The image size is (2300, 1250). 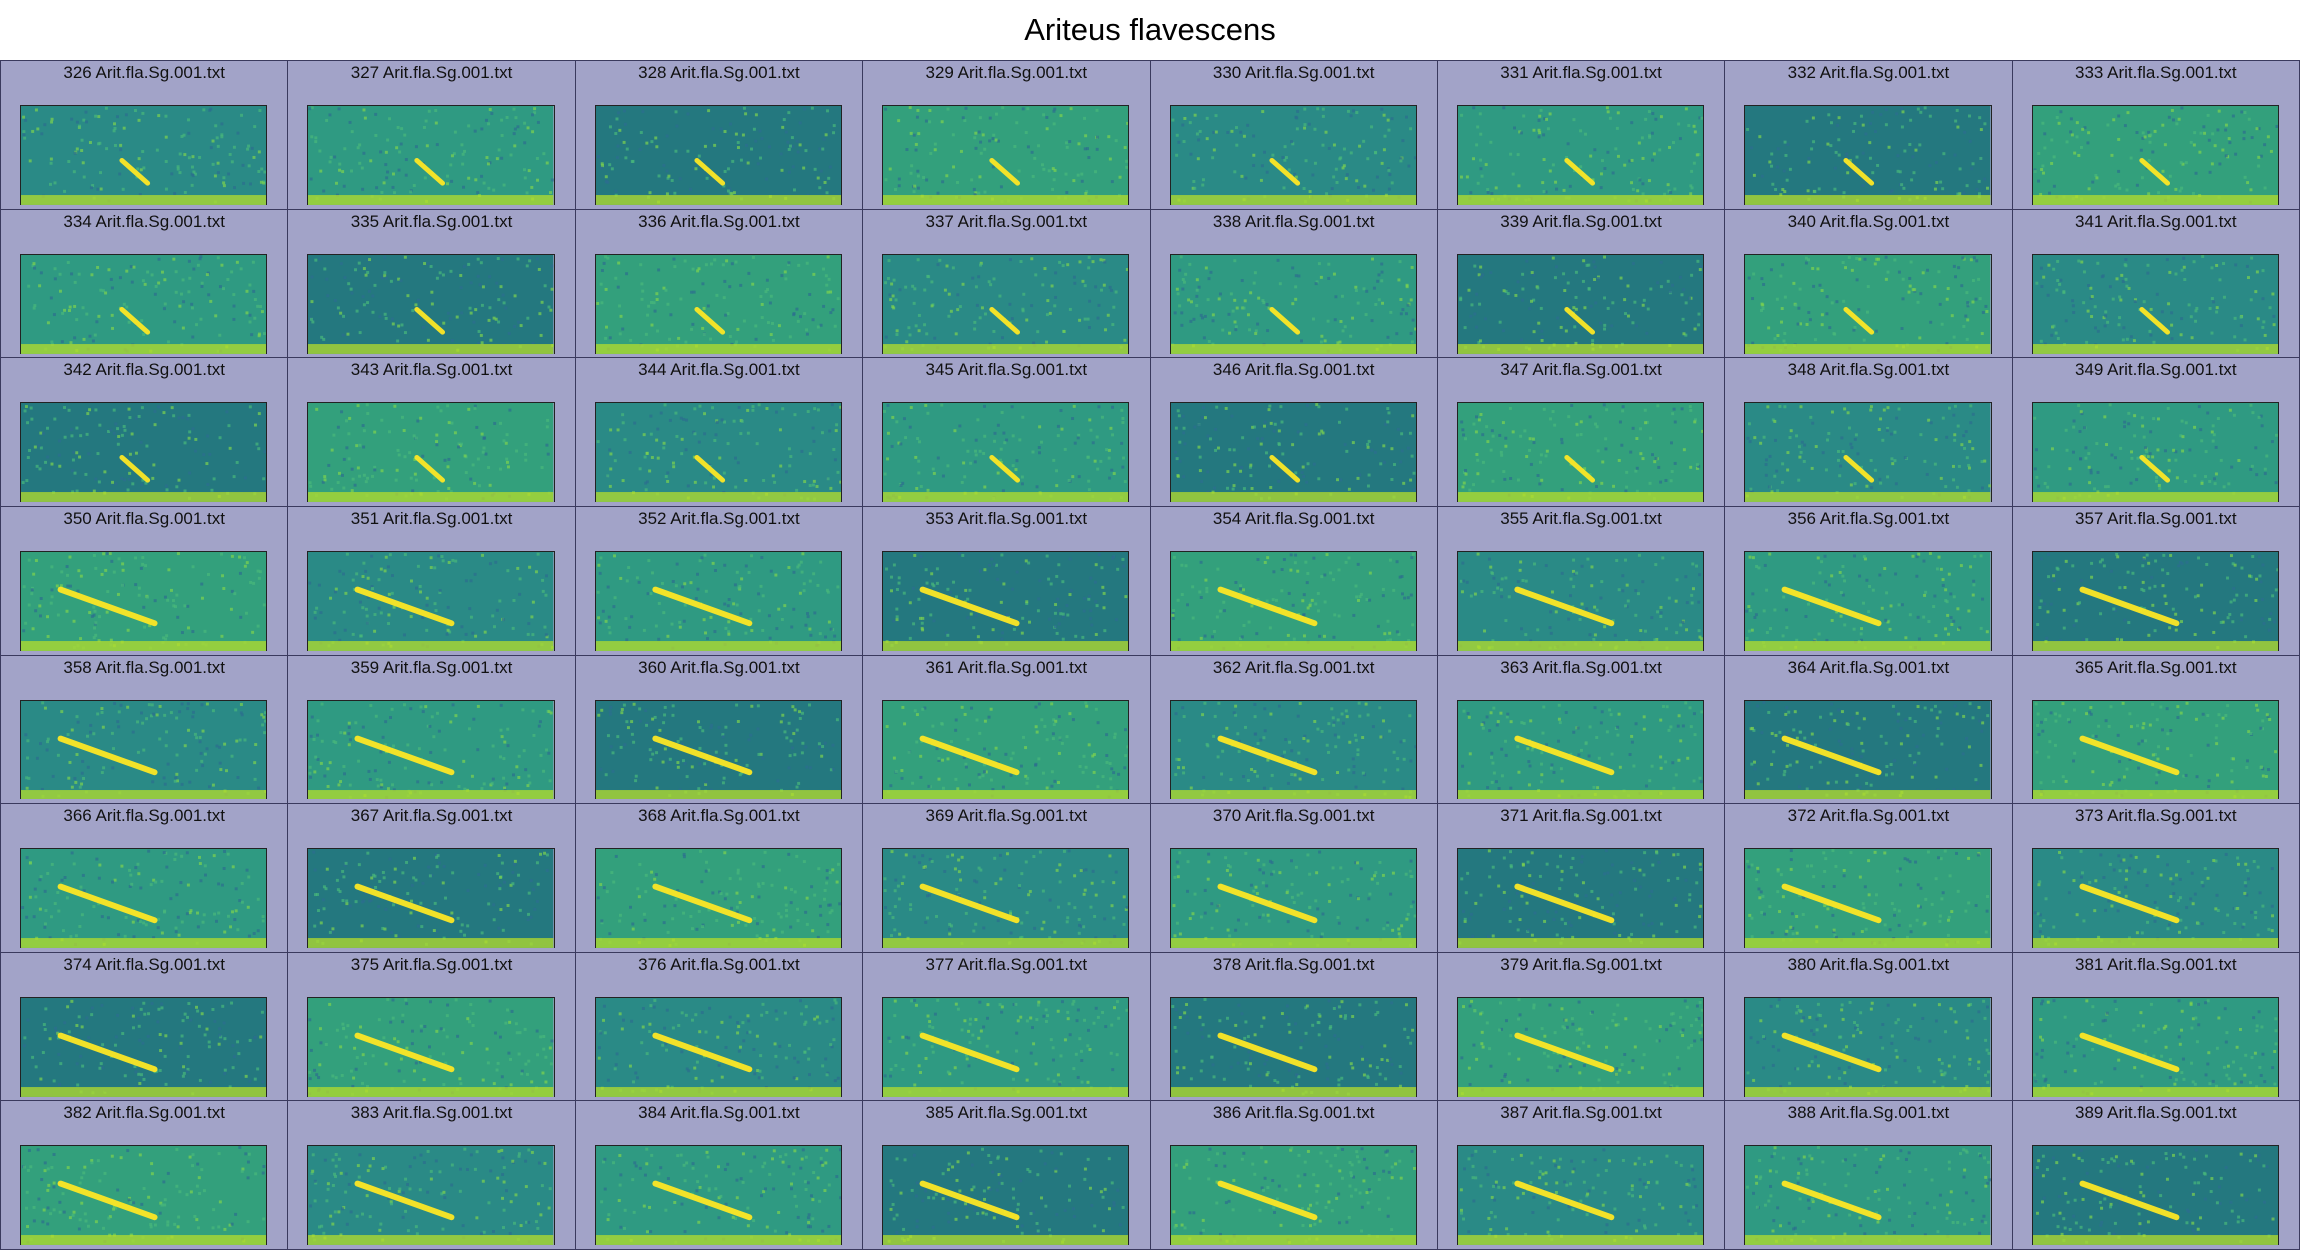 What do you see at coordinates (431, 580) in the screenshot?
I see `spectrogram-panel: 351 Arit.fla.Sg.001.txt` at bounding box center [431, 580].